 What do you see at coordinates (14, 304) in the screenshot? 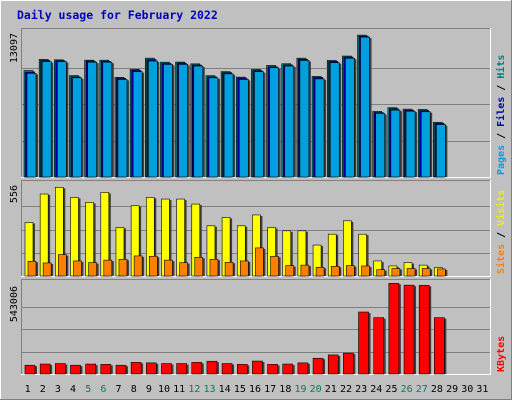
I see `panel-bottom-max-label: 543006` at bounding box center [14, 304].